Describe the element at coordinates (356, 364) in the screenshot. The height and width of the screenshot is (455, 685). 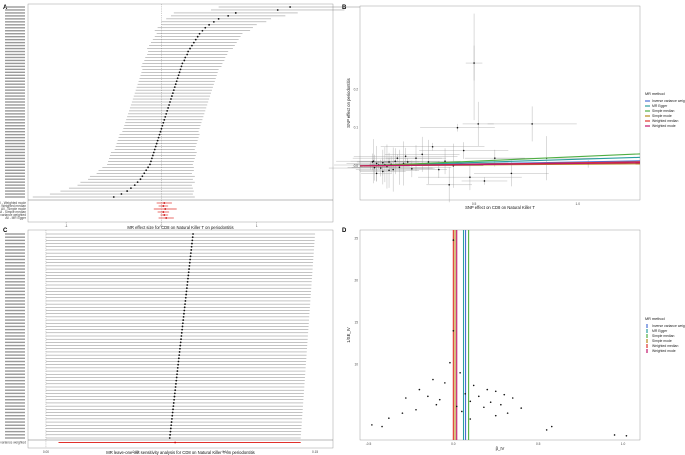
I see `y-tick-label: 10` at that location.